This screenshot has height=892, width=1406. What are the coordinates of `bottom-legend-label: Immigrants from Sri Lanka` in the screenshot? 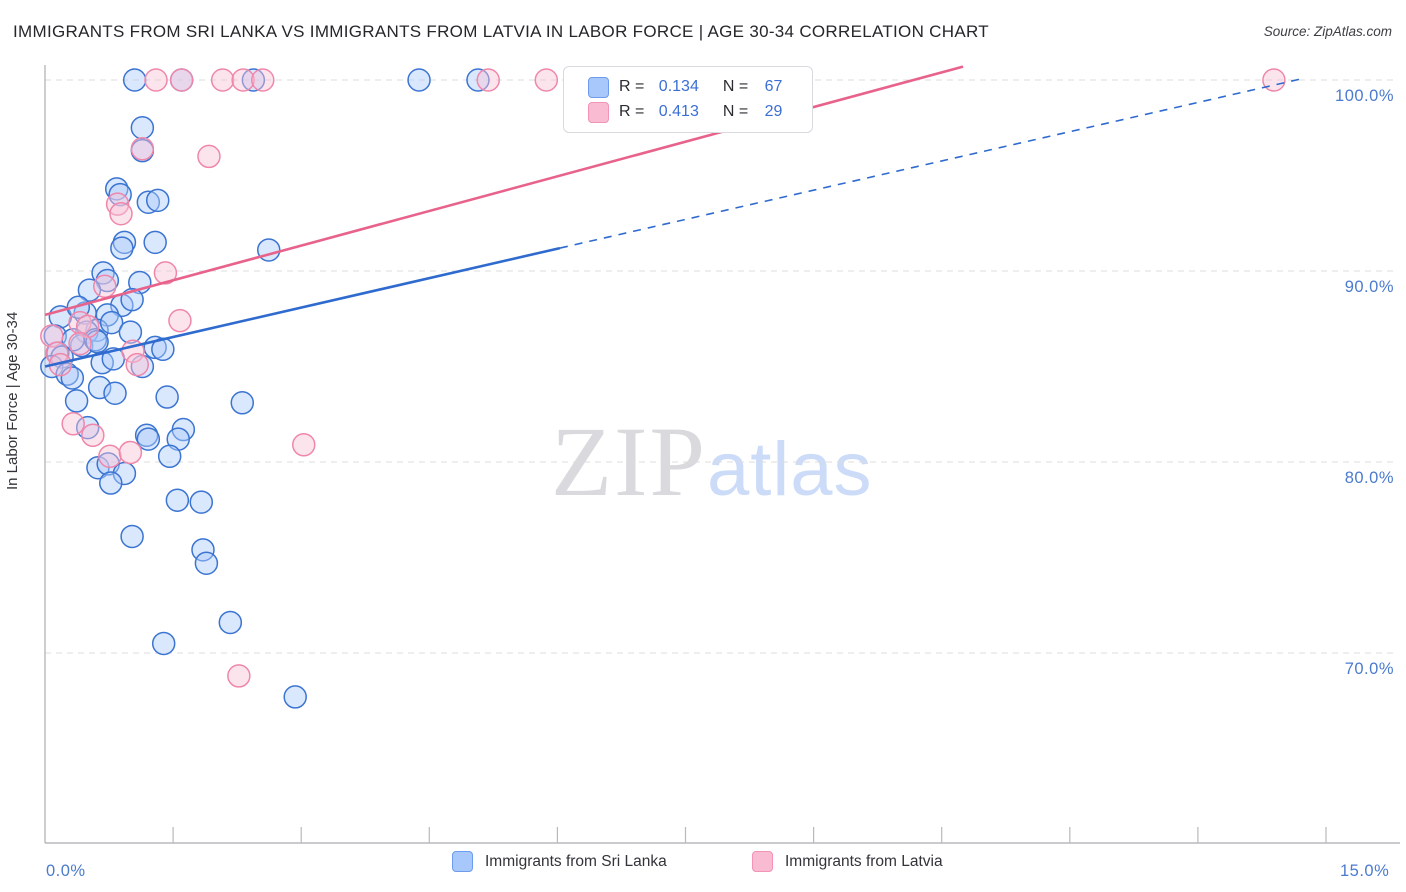 It's located at (576, 861).